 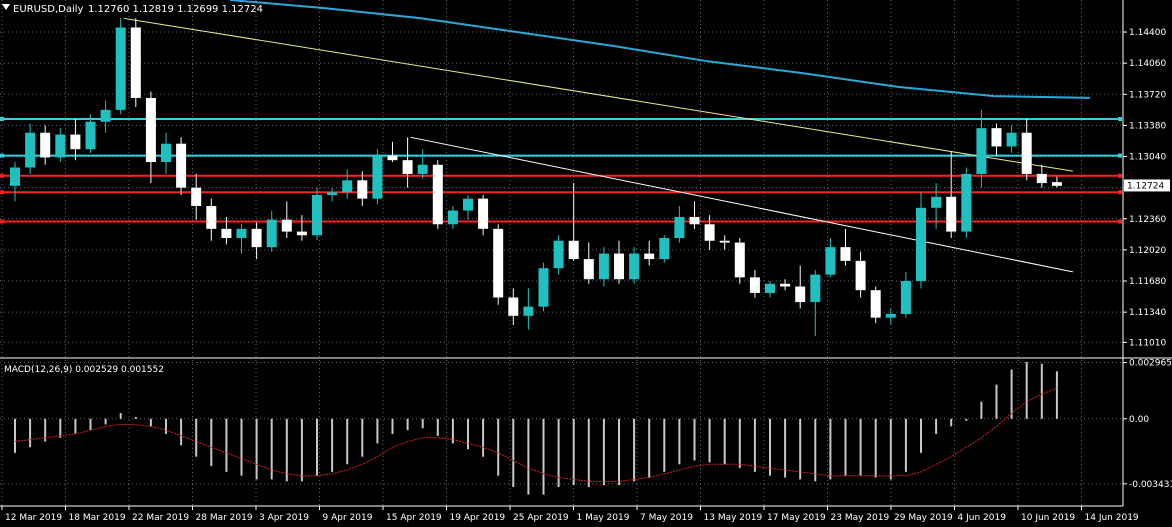 What do you see at coordinates (1150, 364) in the screenshot?
I see `macd-y-tick-label: 0.002965` at bounding box center [1150, 364].